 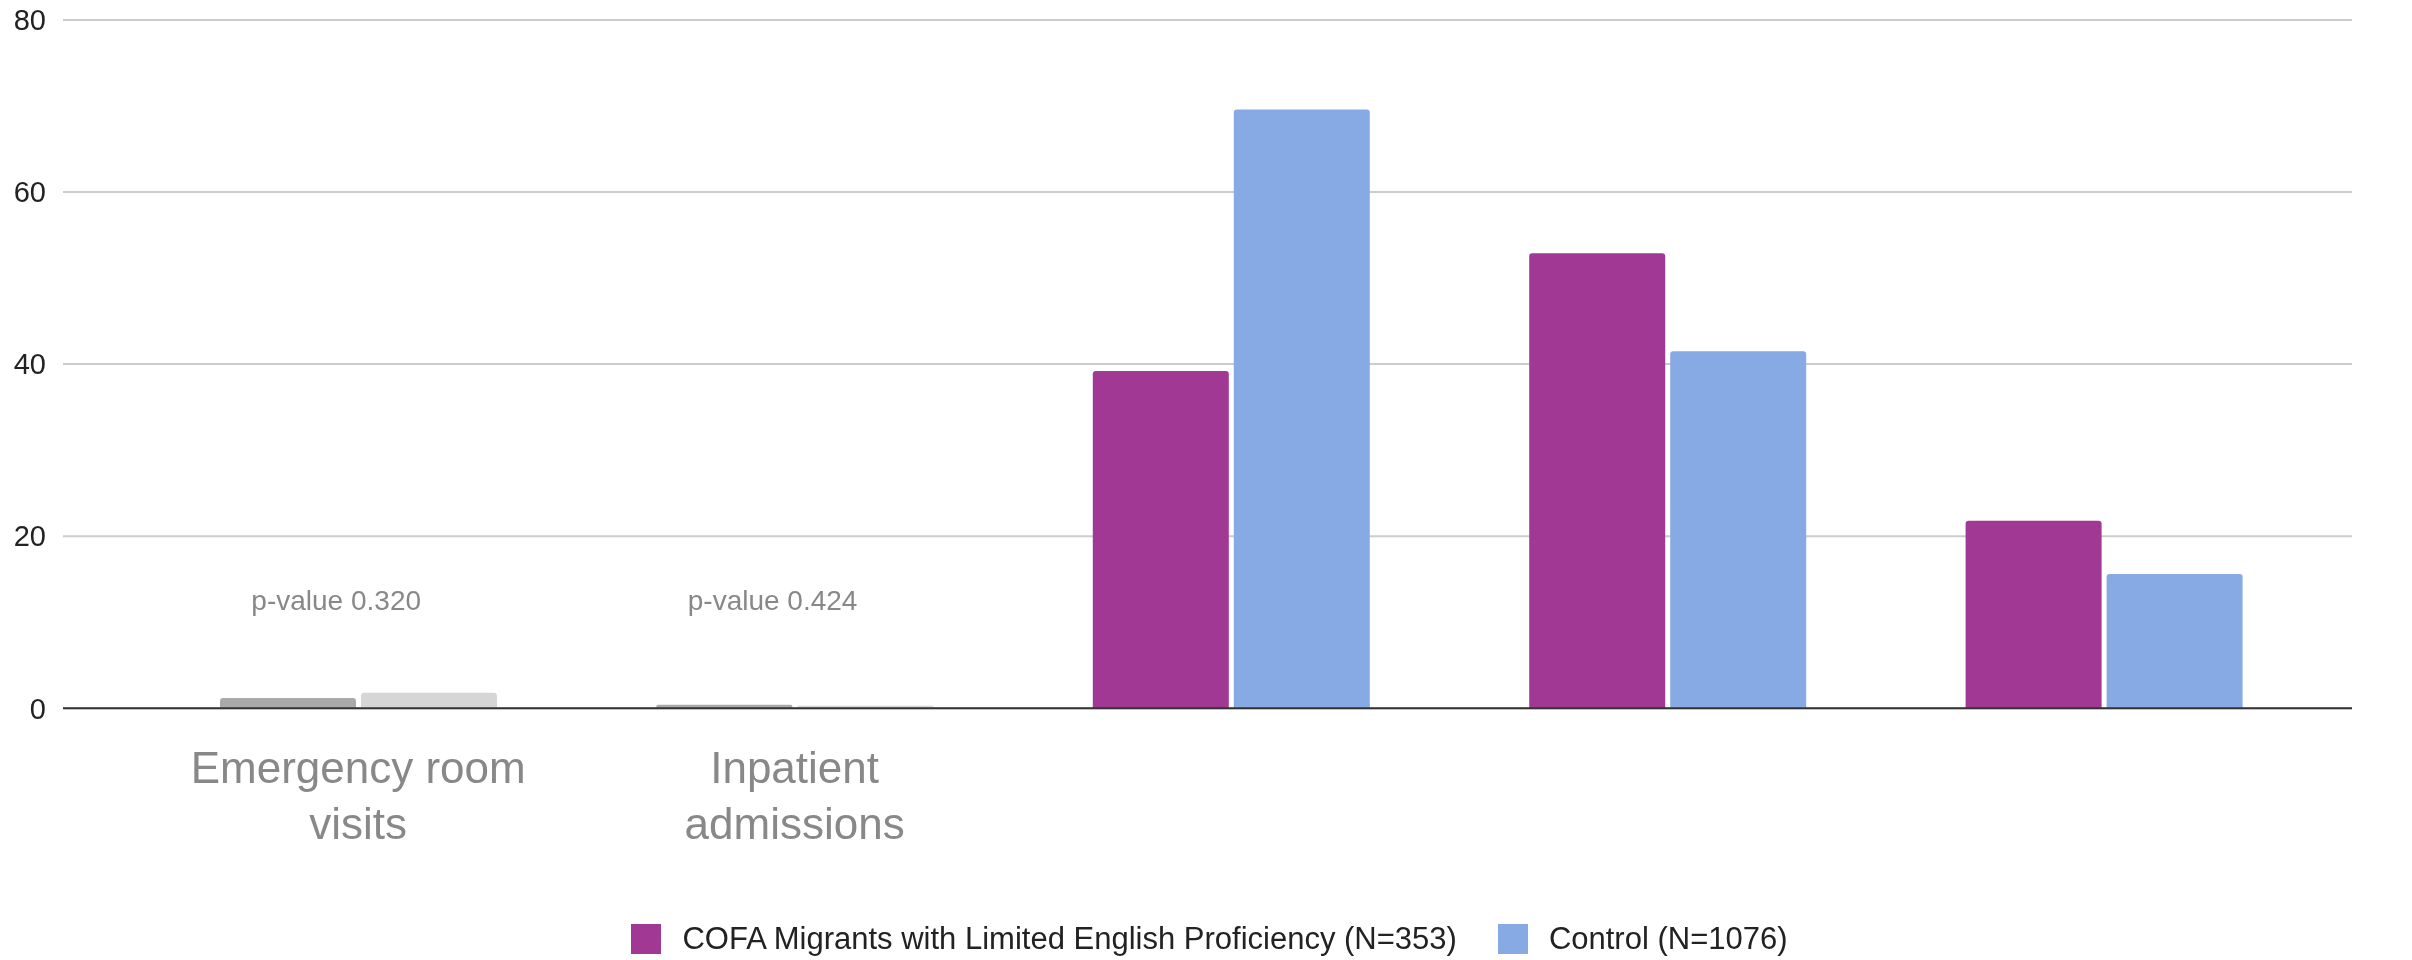 I want to click on y-tick-label: 20, so click(x=29, y=536).